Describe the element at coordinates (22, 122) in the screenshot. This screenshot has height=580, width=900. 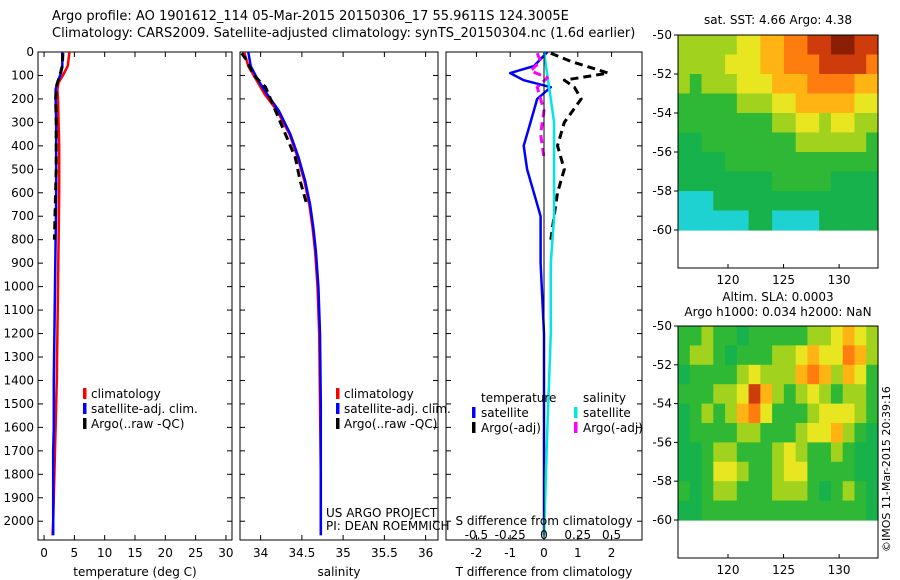
I see `temp-ytick-label: 300` at that location.